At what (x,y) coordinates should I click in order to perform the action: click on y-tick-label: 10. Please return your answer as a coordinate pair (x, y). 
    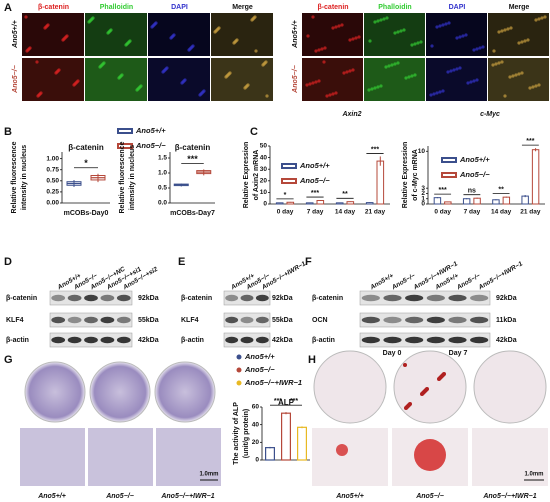
    Looking at the image, I should click on (264, 192).